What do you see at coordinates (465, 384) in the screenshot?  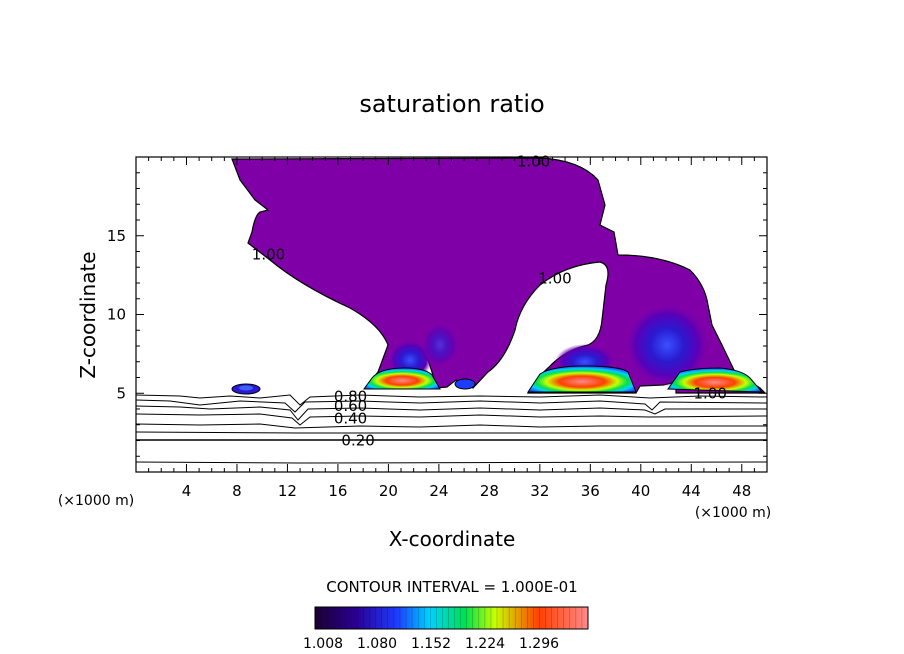 I see `cell-26km` at bounding box center [465, 384].